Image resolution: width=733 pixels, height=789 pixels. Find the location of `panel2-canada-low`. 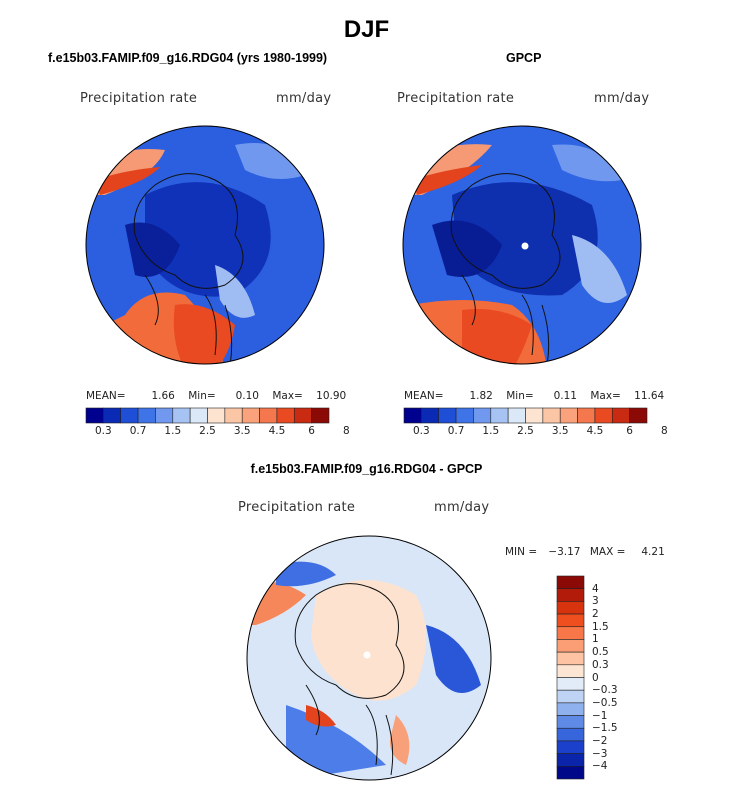

panel2-canada-low is located at coordinates (467, 248).